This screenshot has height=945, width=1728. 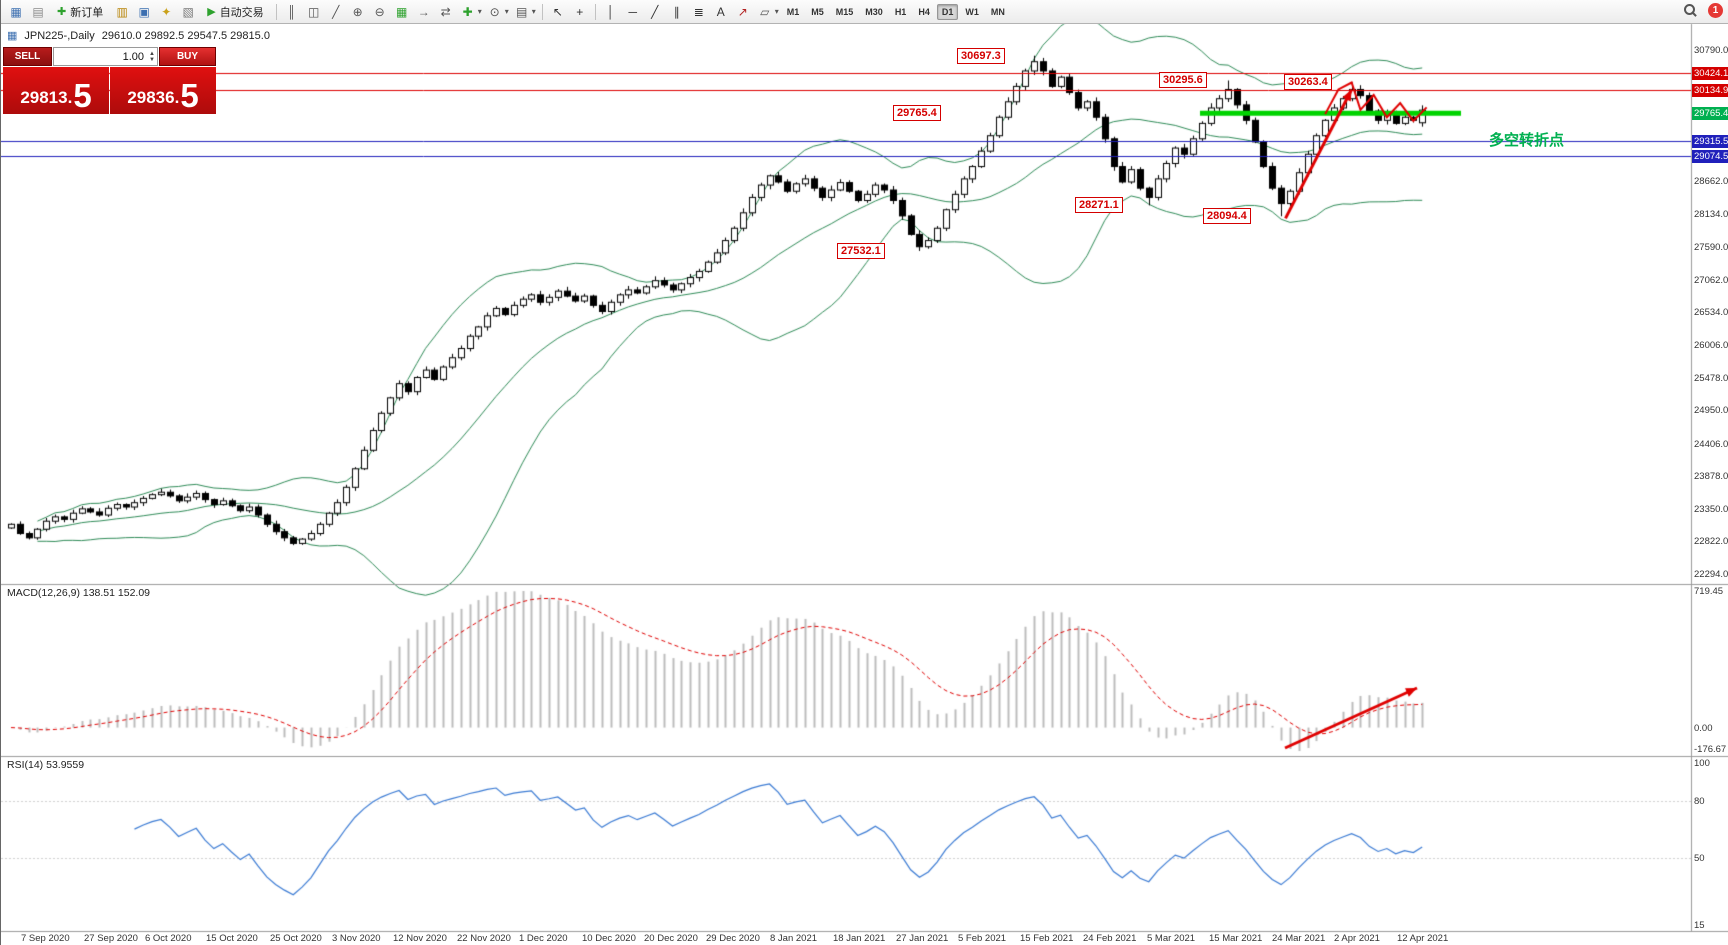 What do you see at coordinates (900, 11) in the screenshot?
I see `timeframe-button-h1: H1` at bounding box center [900, 11].